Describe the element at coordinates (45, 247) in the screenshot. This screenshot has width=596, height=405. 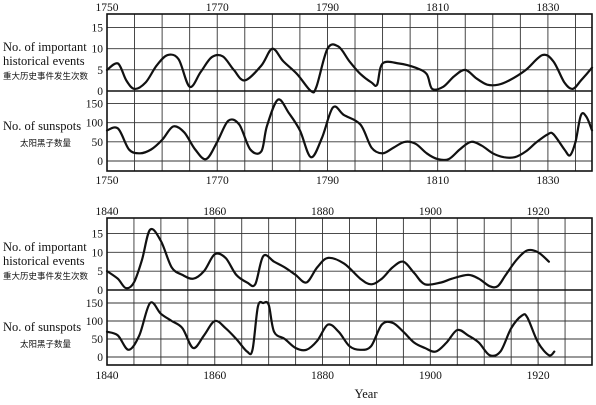
I see `panel-2-events-label-line-1: No. of important` at that location.